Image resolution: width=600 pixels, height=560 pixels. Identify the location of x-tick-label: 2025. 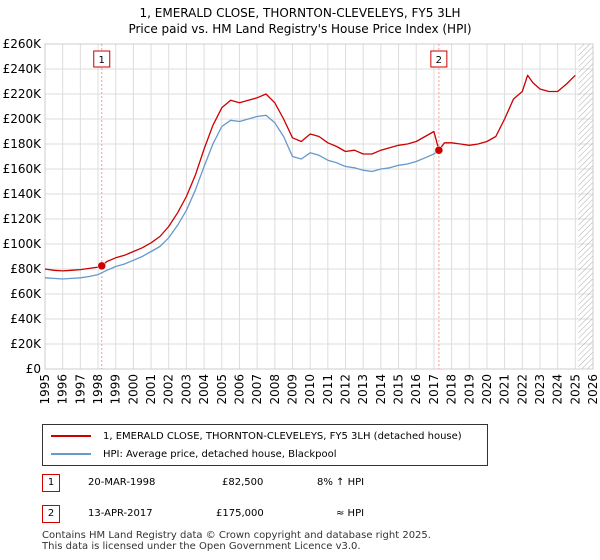
(575, 389).